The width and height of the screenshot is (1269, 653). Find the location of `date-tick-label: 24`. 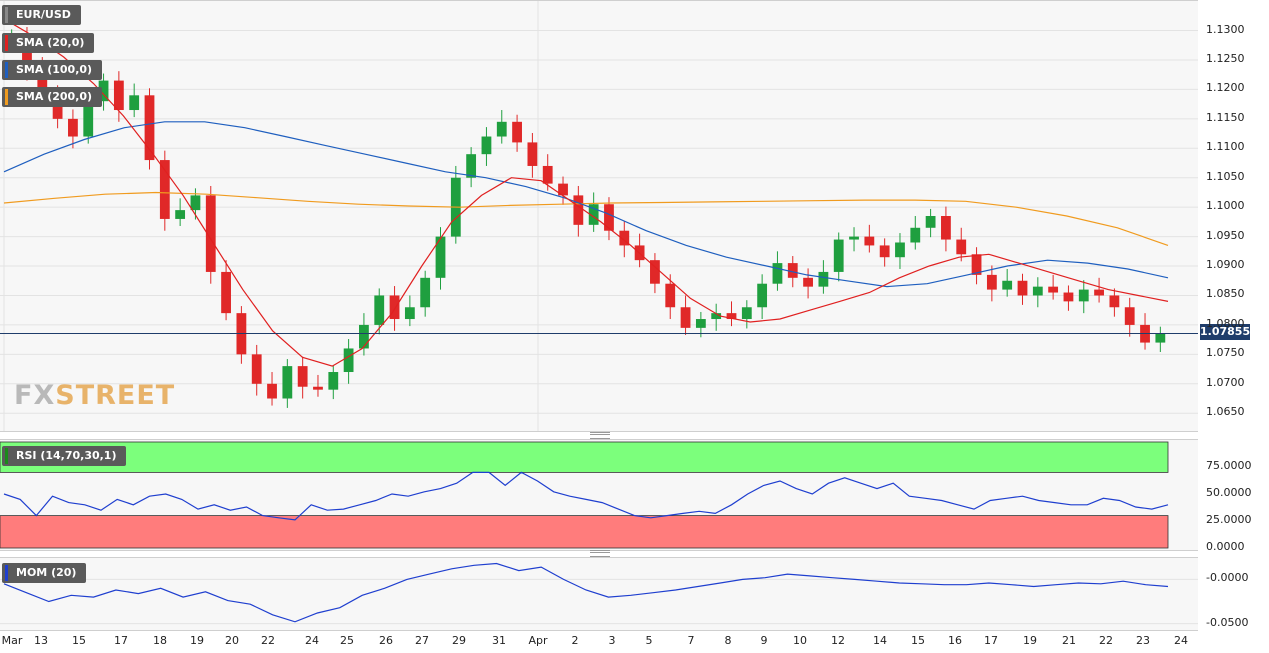

date-tick-label: 24 is located at coordinates (1181, 640).